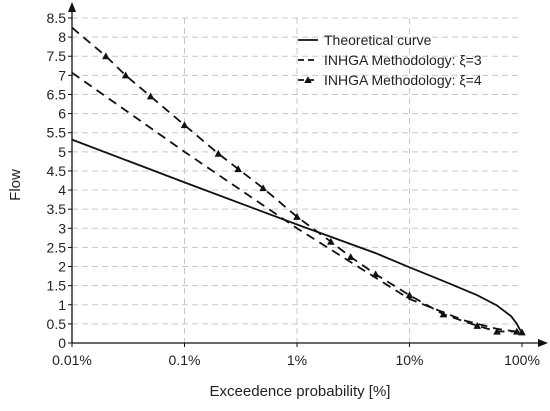 Image resolution: width=550 pixels, height=411 pixels. What do you see at coordinates (57, 94) in the screenshot?
I see `y-tick-label: 6.5` at bounding box center [57, 94].